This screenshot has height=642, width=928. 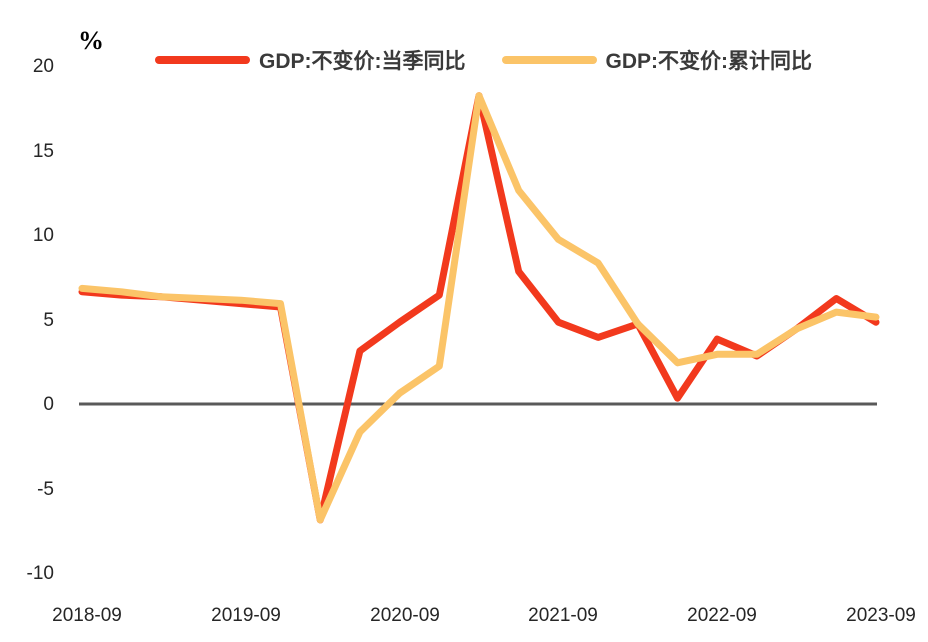 I want to click on y-tick-label: -5, so click(x=45, y=489).